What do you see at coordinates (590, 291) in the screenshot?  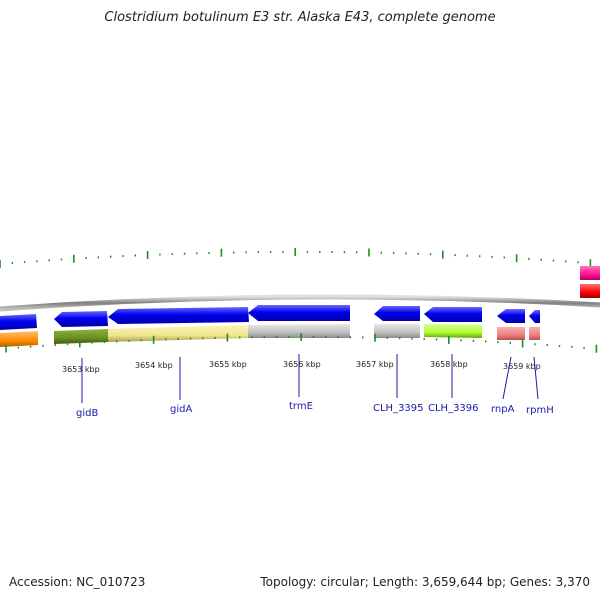 I see `feature-red` at bounding box center [590, 291].